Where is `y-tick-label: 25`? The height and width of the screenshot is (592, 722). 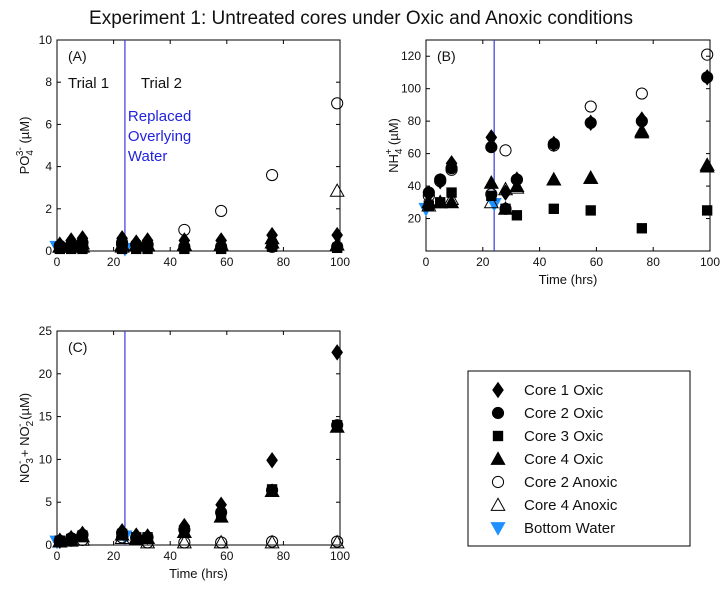 y-tick-label: 25 is located at coordinates (46, 331).